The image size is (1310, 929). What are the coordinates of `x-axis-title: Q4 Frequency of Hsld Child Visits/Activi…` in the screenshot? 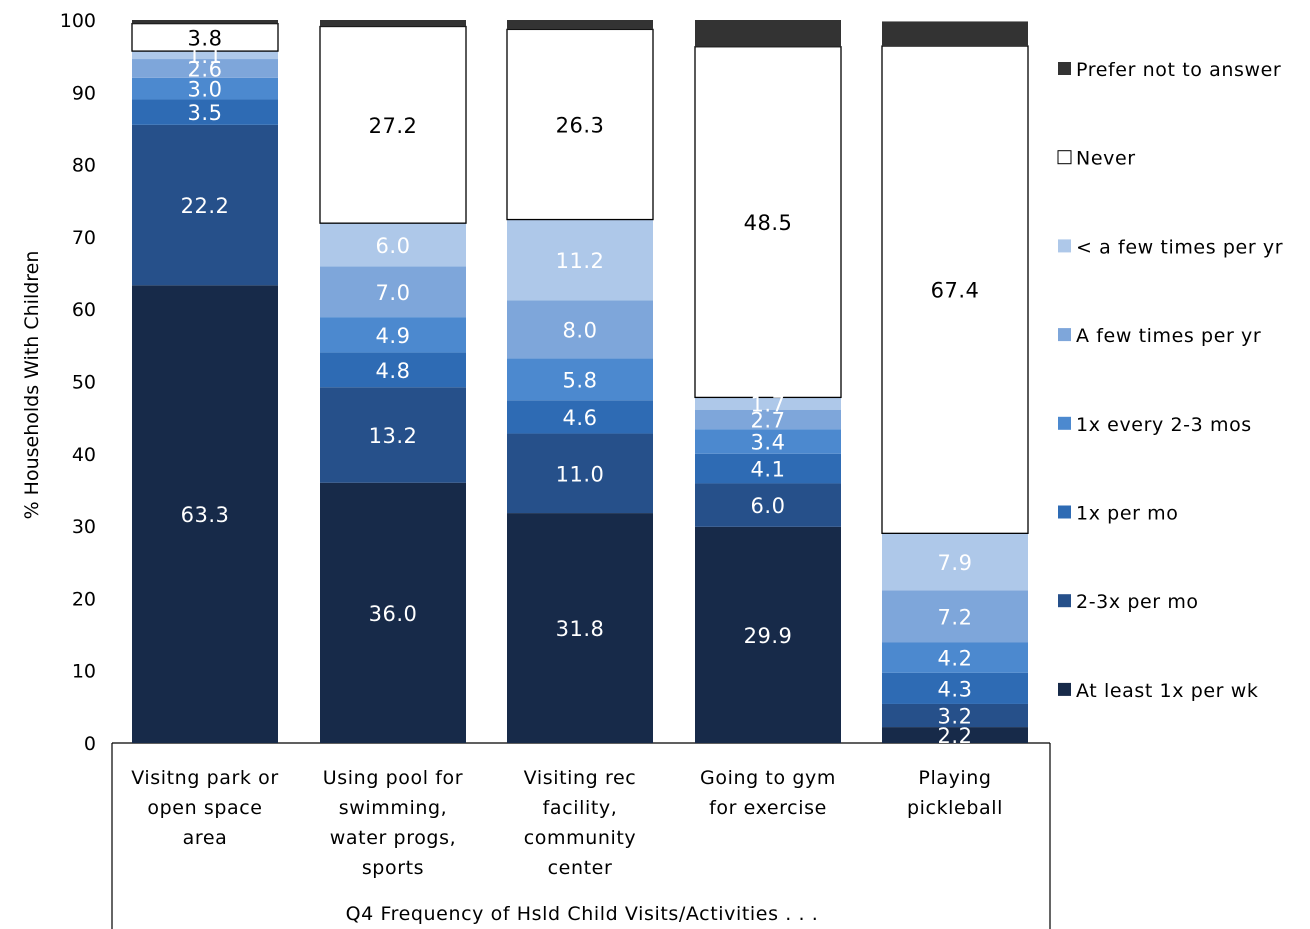 It's located at (582, 914).